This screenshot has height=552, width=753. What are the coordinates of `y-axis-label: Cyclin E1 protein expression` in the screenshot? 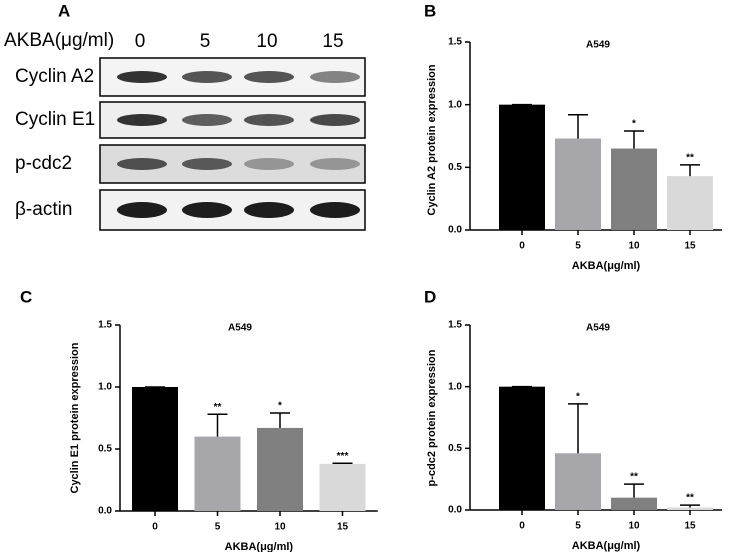 It's located at (75, 417).